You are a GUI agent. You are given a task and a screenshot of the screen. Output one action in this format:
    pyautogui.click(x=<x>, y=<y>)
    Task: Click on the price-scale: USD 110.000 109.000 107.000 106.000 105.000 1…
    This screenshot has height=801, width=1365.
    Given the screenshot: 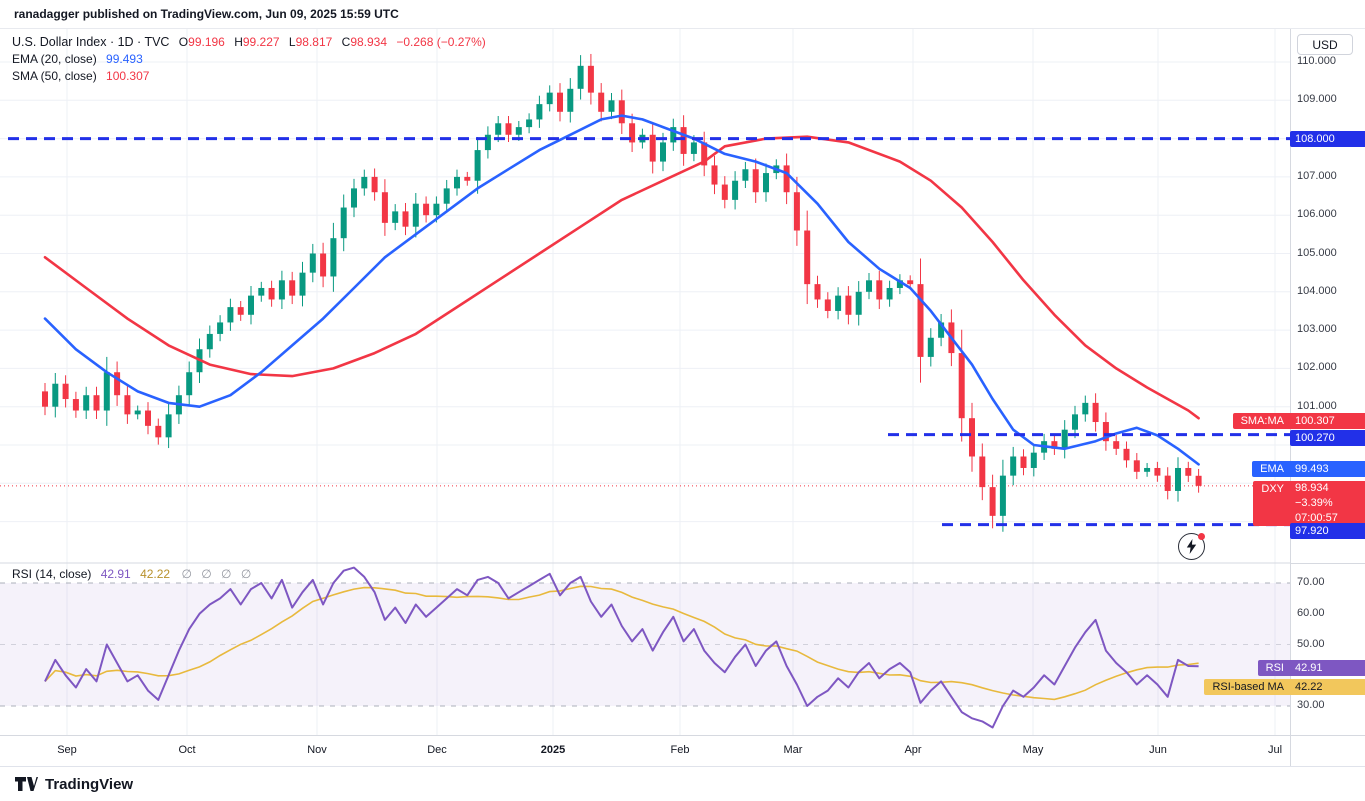 What is the action you would take?
    pyautogui.click(x=1327, y=397)
    